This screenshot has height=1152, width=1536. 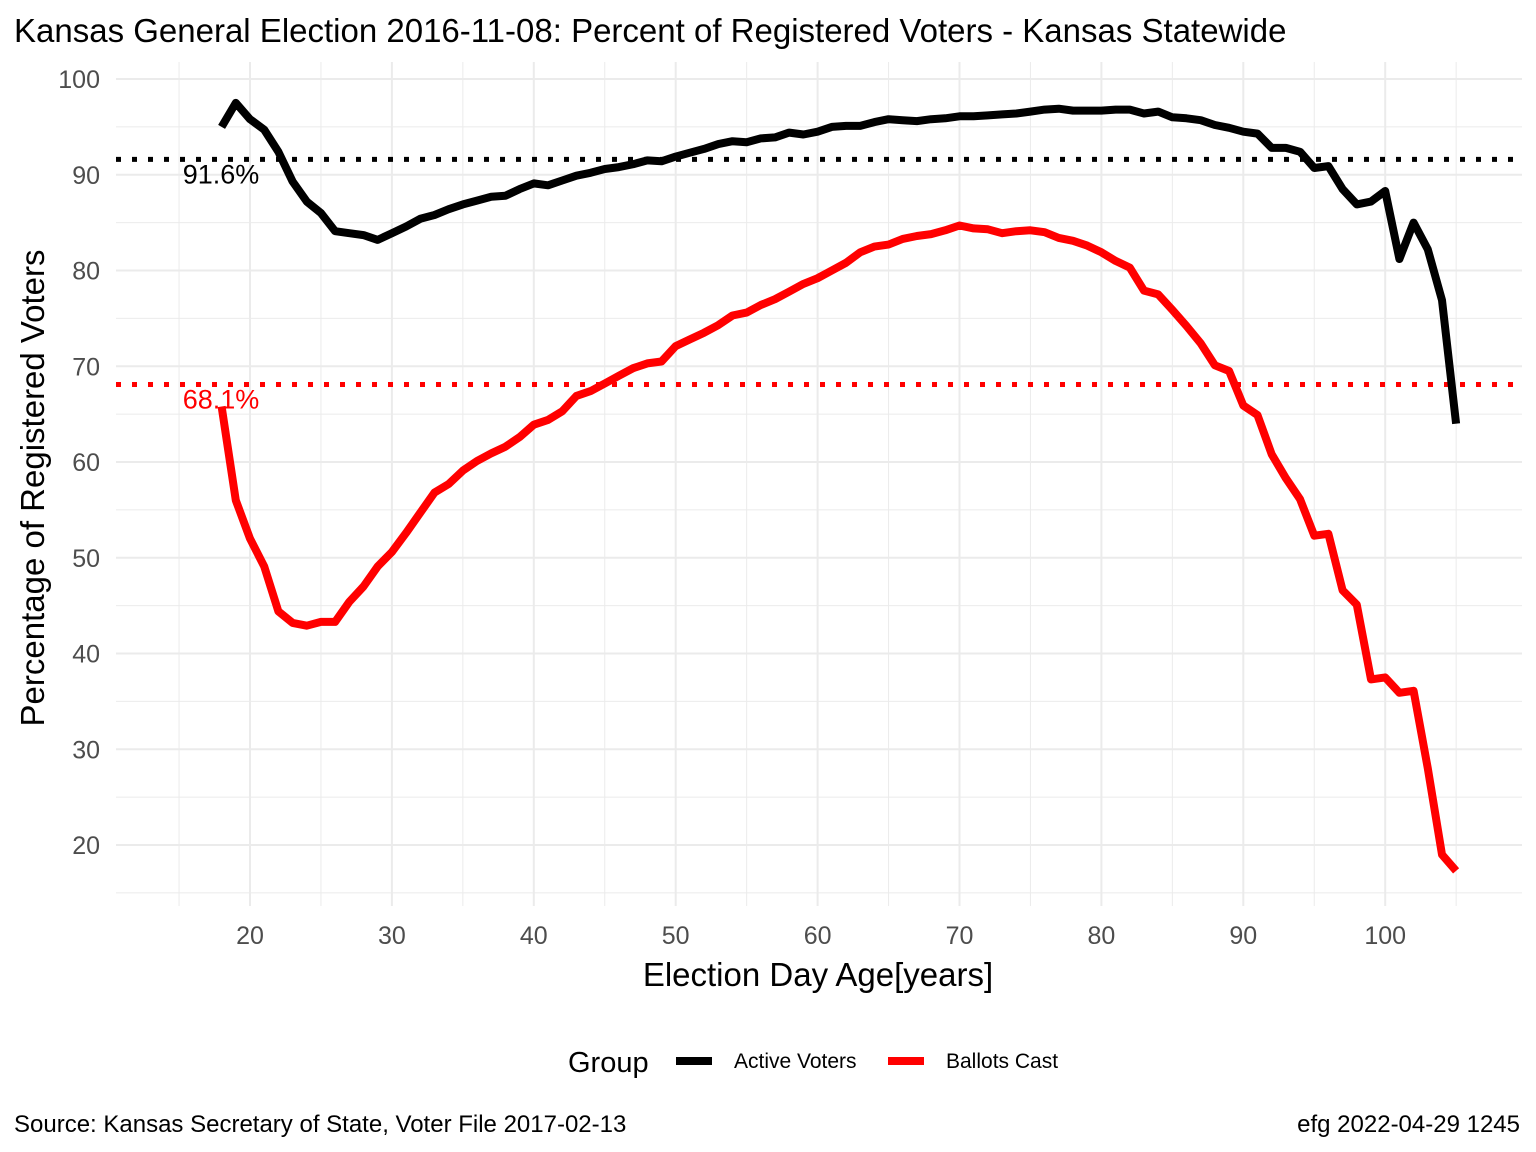 I want to click on x-tick-label: 40, so click(x=534, y=936).